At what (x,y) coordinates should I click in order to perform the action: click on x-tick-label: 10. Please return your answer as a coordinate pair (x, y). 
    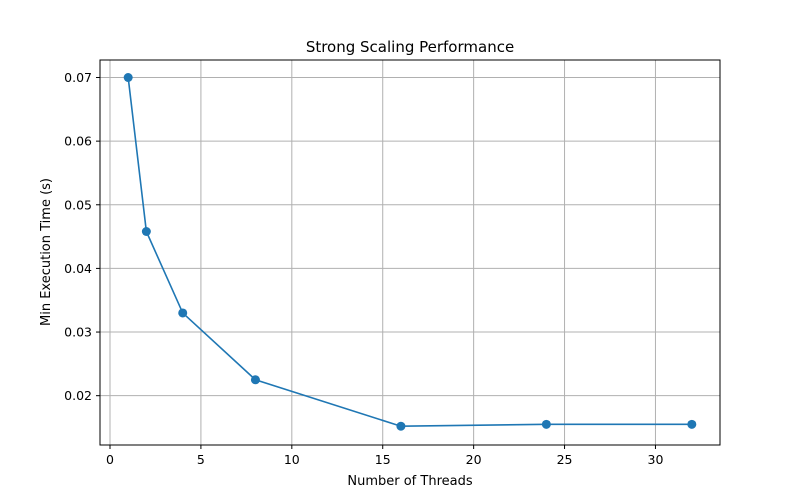
    Looking at the image, I should click on (292, 459).